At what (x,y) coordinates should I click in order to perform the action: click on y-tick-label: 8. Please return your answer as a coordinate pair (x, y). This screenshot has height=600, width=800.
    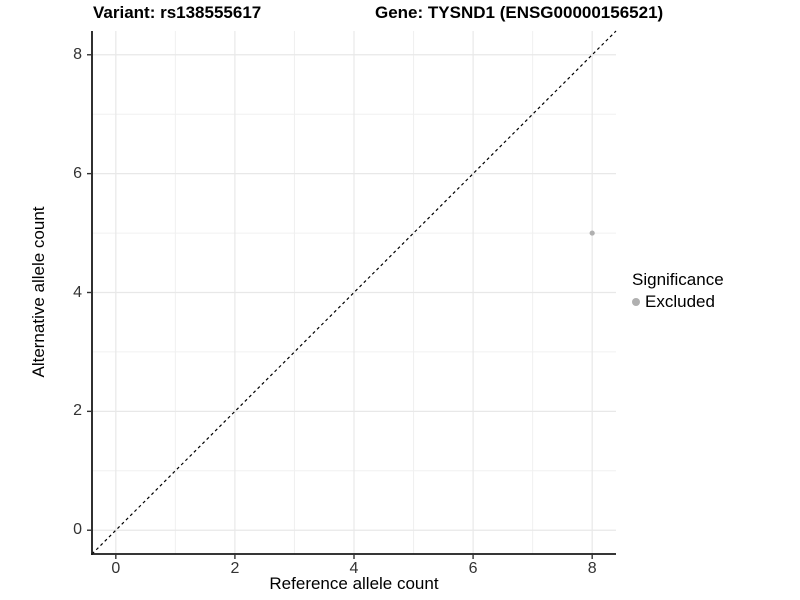
    Looking at the image, I should click on (77, 54).